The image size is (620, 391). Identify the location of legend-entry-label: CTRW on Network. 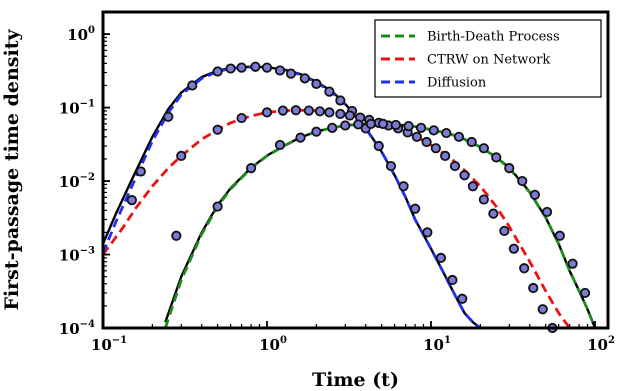
(488, 60).